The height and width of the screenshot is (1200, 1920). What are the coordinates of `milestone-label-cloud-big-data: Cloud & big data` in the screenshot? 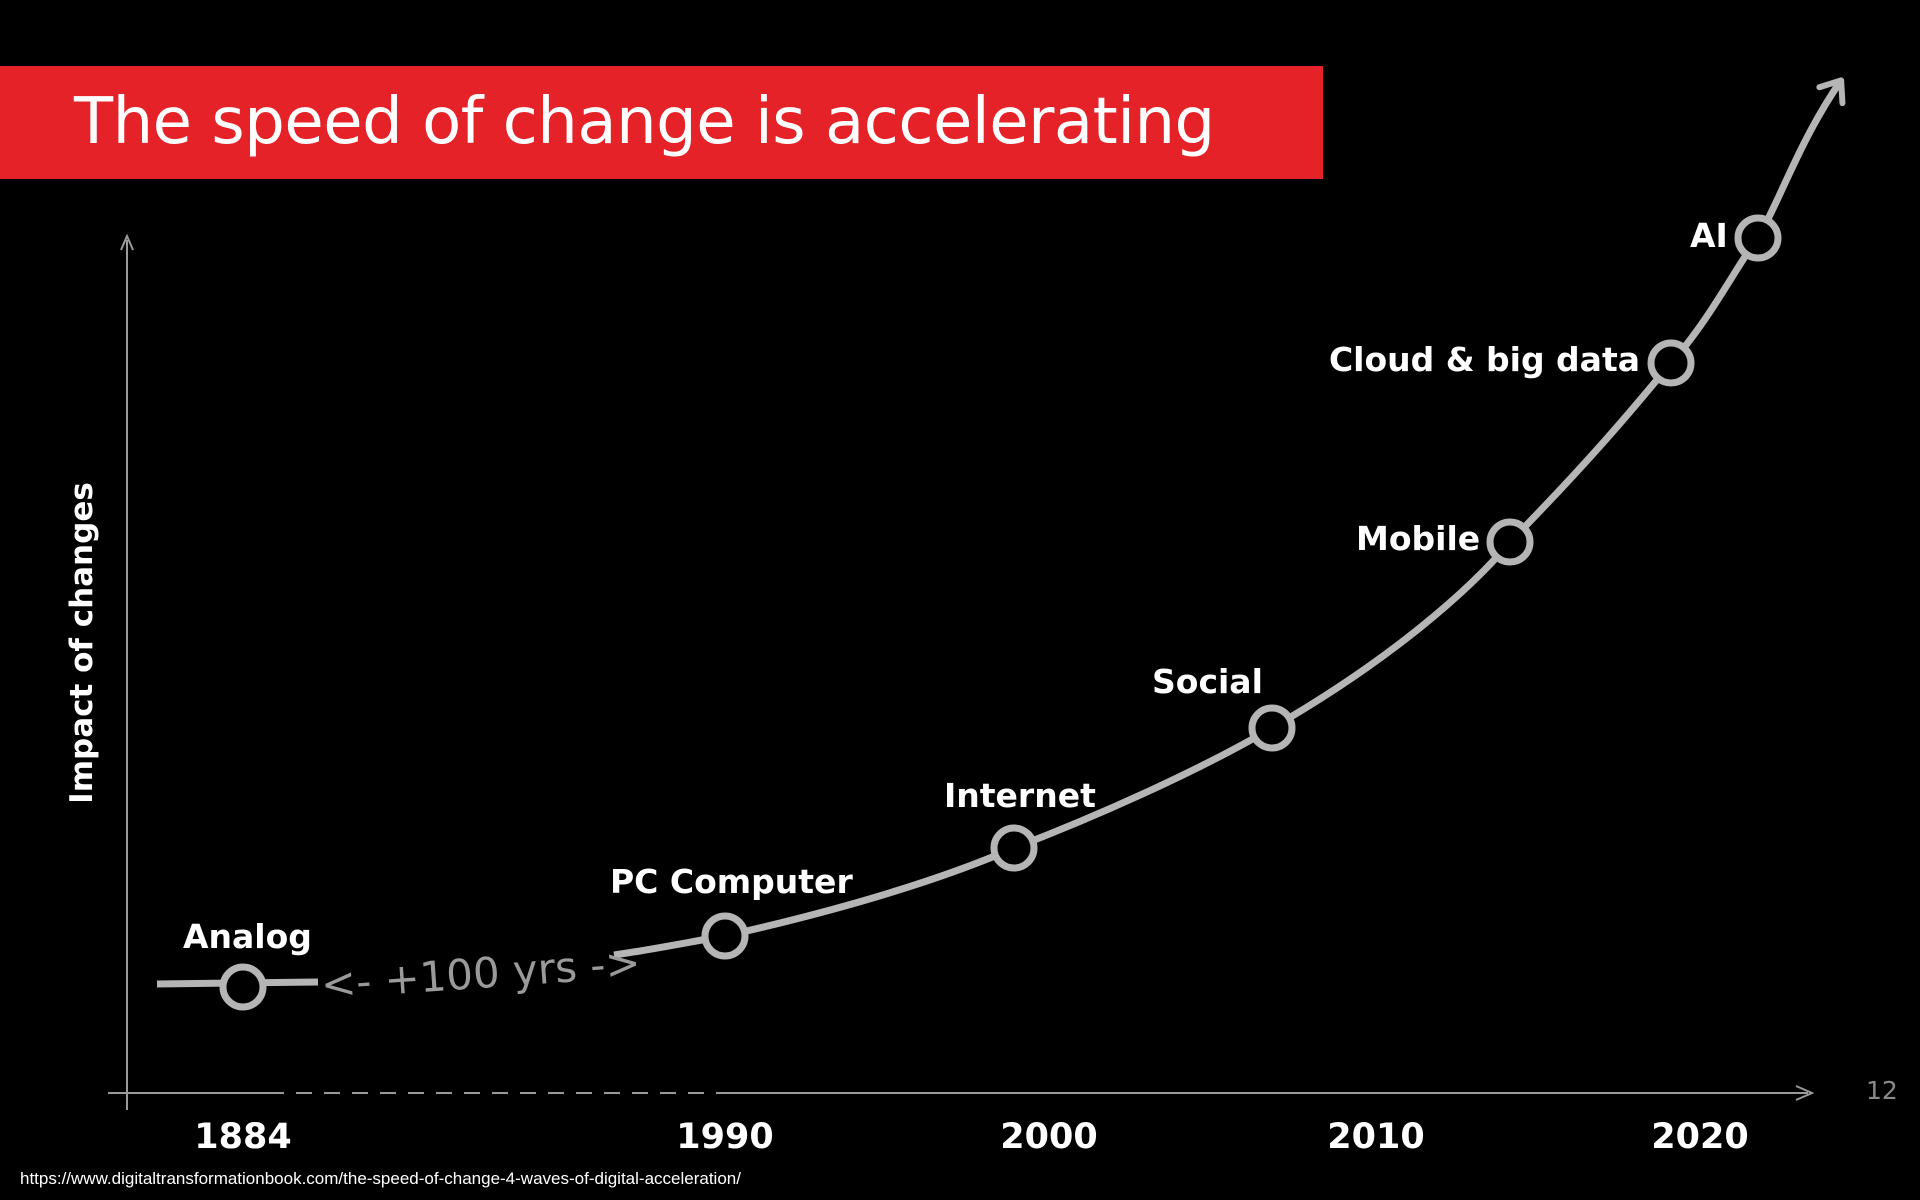 It's located at (1484, 359).